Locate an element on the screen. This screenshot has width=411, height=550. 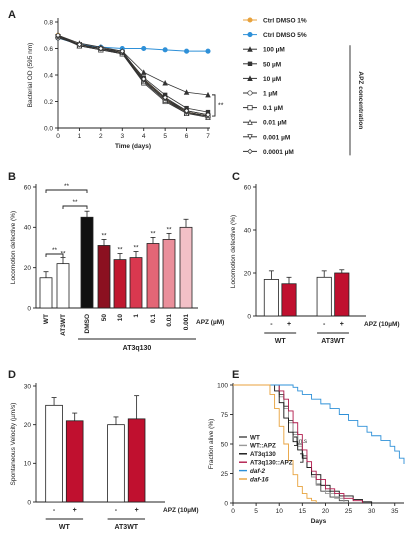
legend-title: APZ concentration is located at coordinates (360, 100).